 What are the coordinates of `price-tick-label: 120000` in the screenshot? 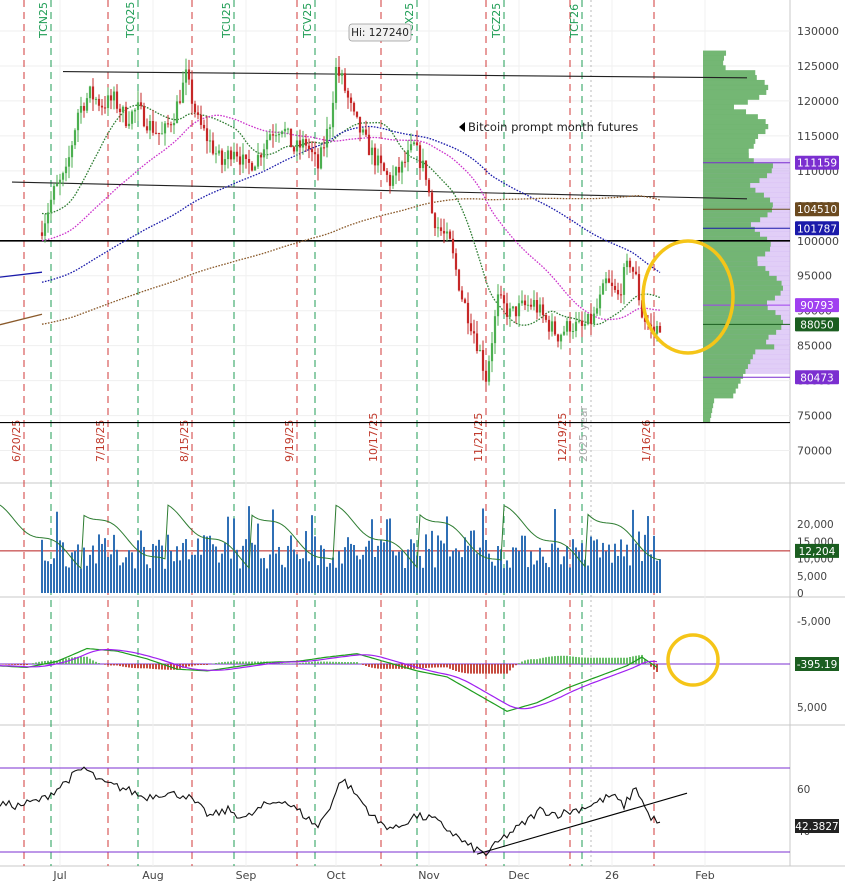 It's located at (818, 101).